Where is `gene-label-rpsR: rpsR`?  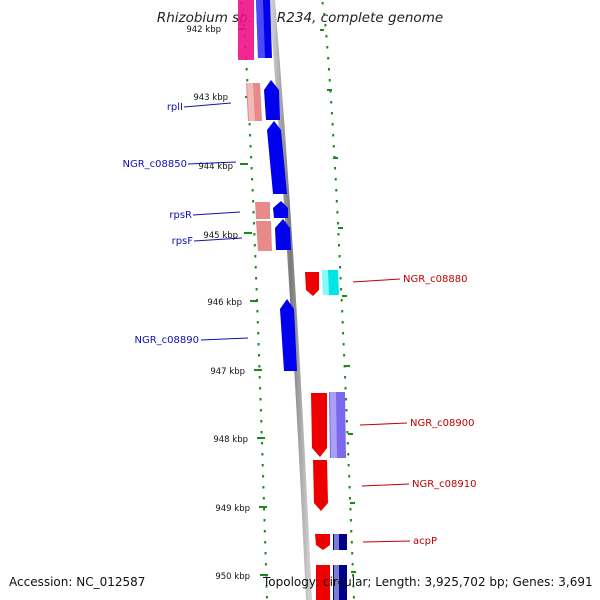 gene-label-rpsR: rpsR is located at coordinates (180, 215).